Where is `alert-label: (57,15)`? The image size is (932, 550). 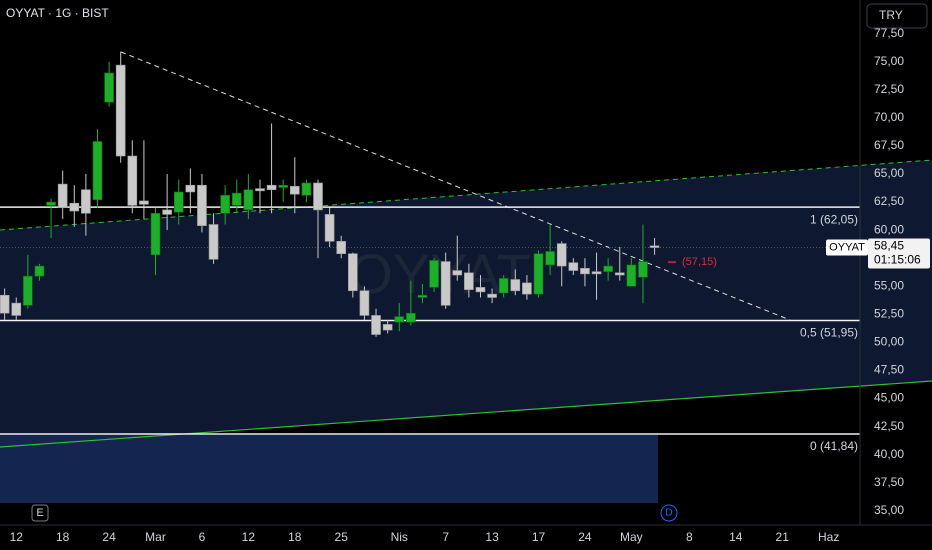
alert-label: (57,15) is located at coordinates (699, 262).